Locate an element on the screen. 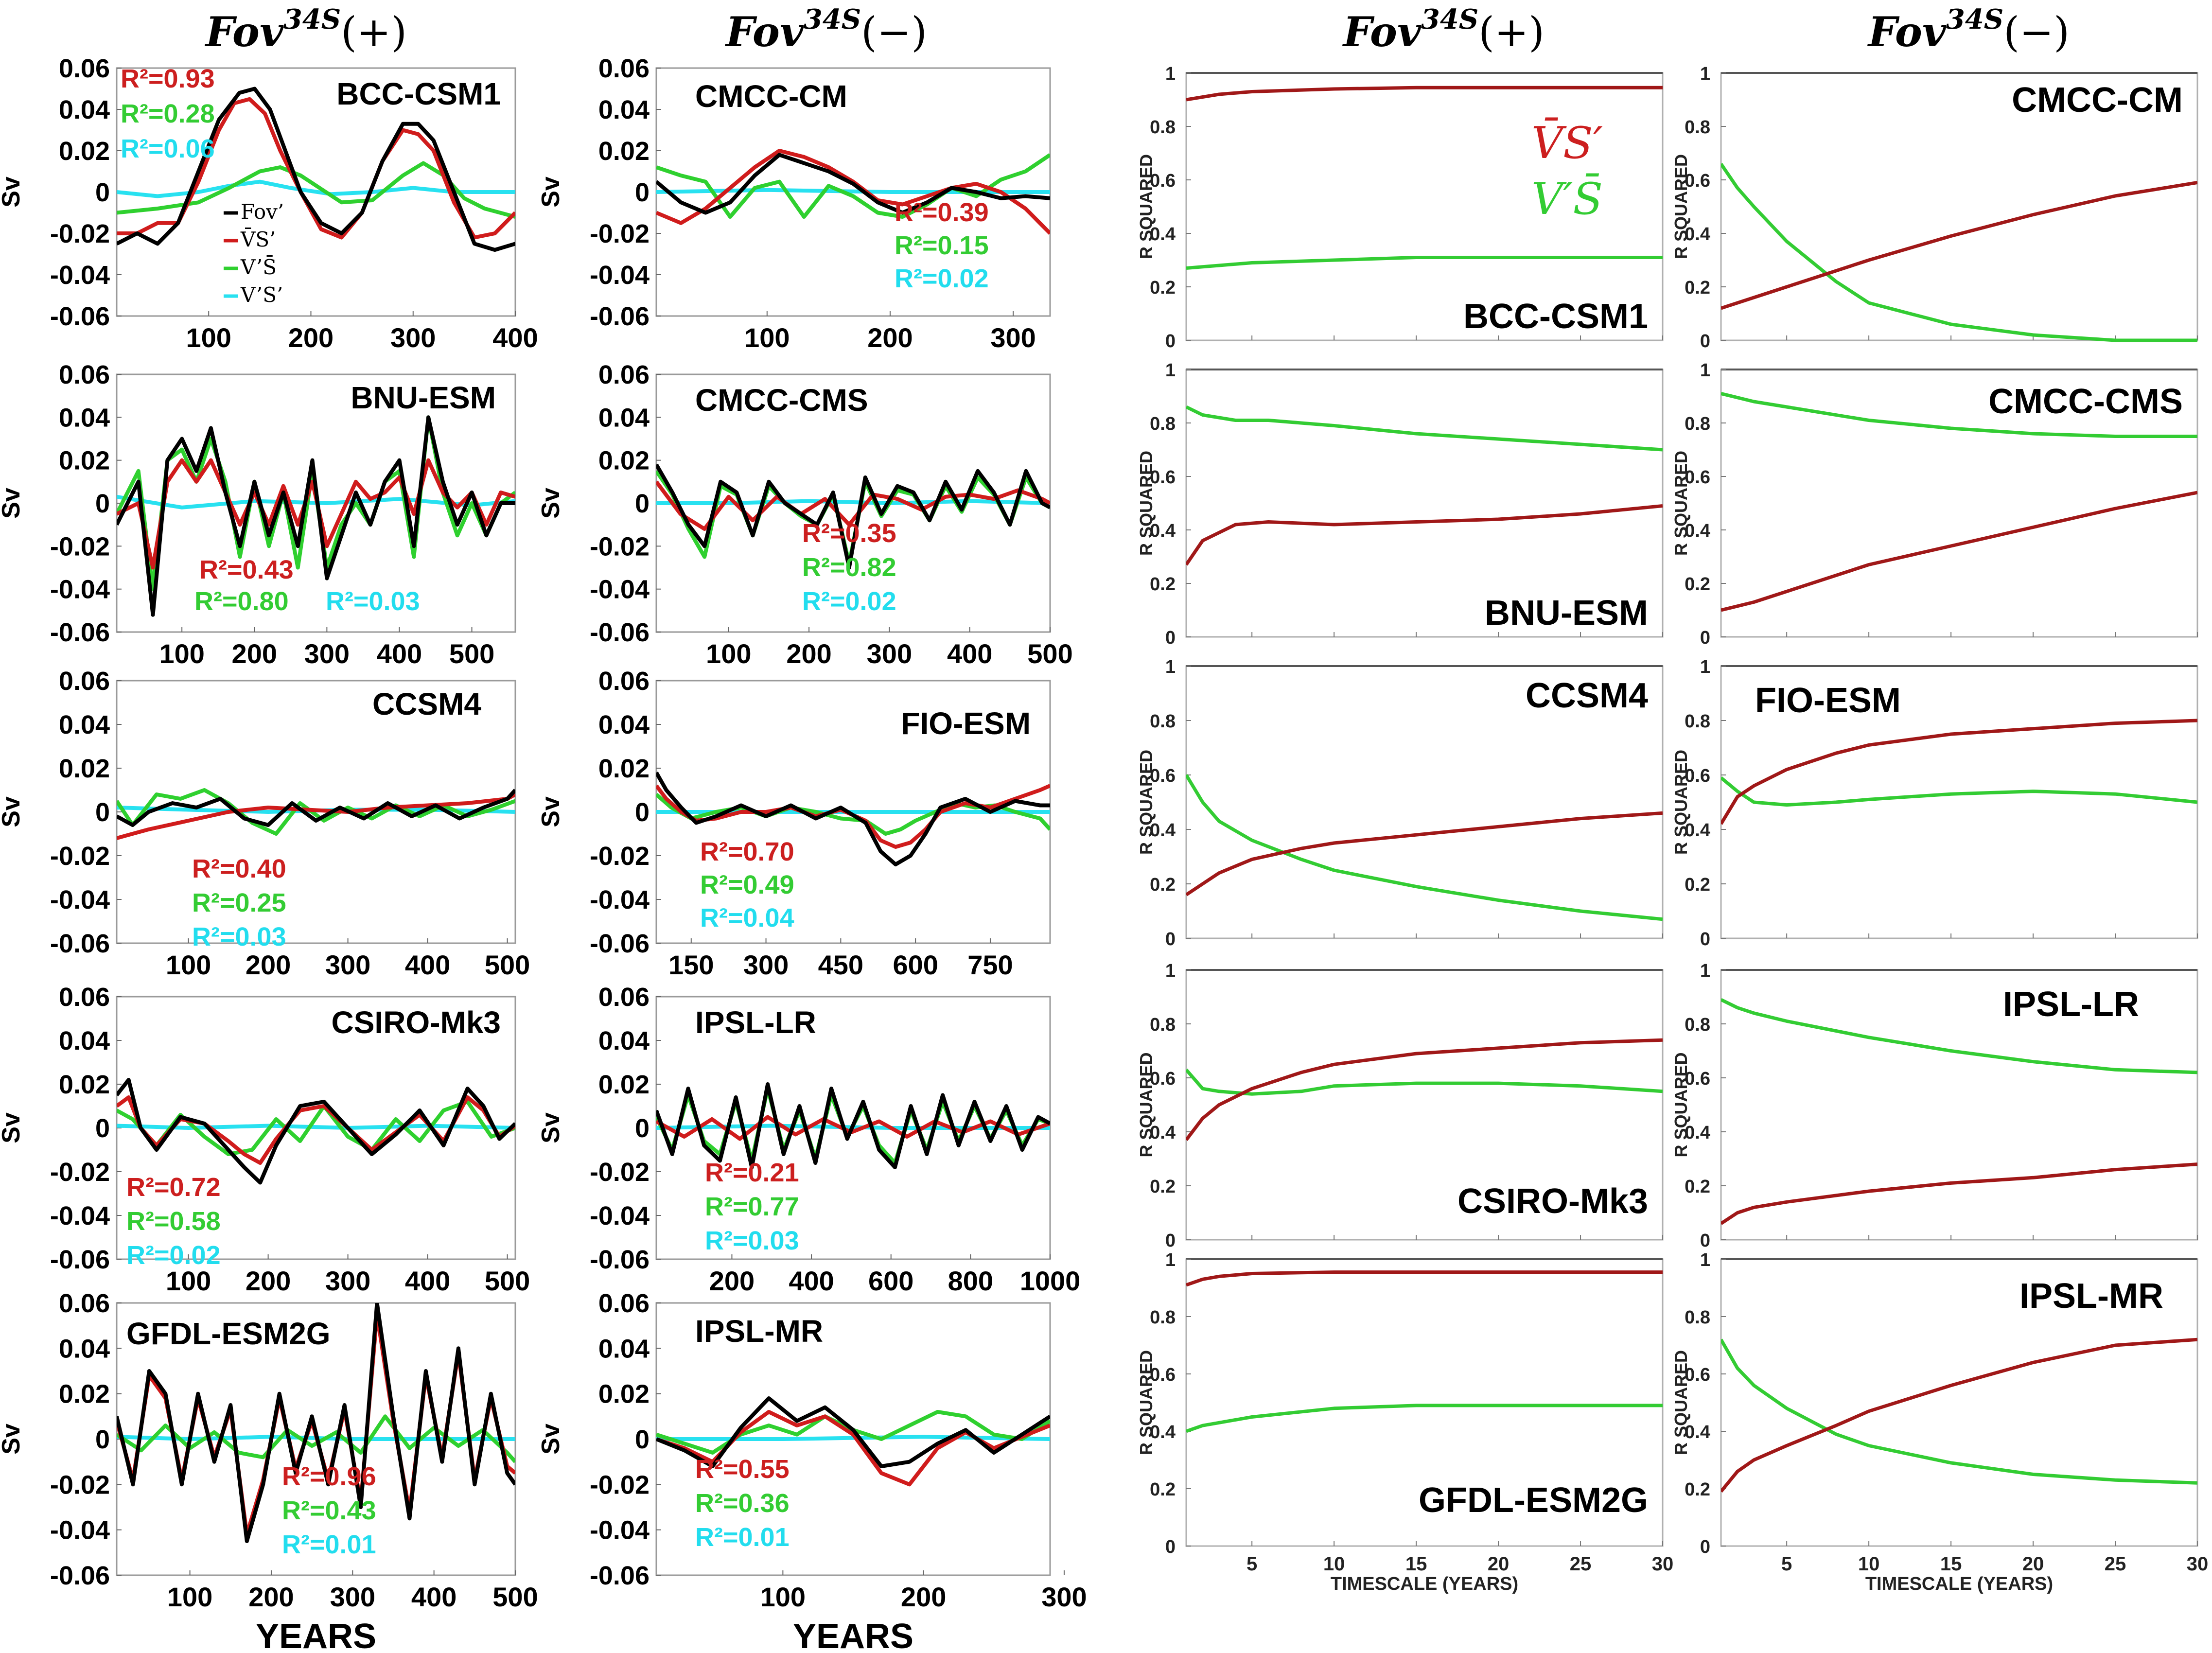 The height and width of the screenshot is (1653, 2212). x-axis-label: YEARS is located at coordinates (316, 1635).